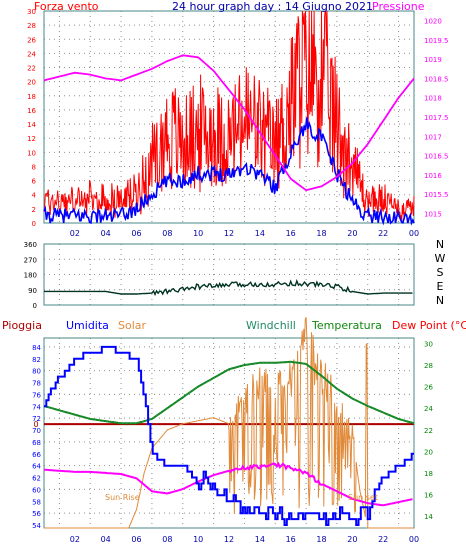 The width and height of the screenshot is (466, 559). I want to click on wind-axis-tick: 28, so click(31, 26).